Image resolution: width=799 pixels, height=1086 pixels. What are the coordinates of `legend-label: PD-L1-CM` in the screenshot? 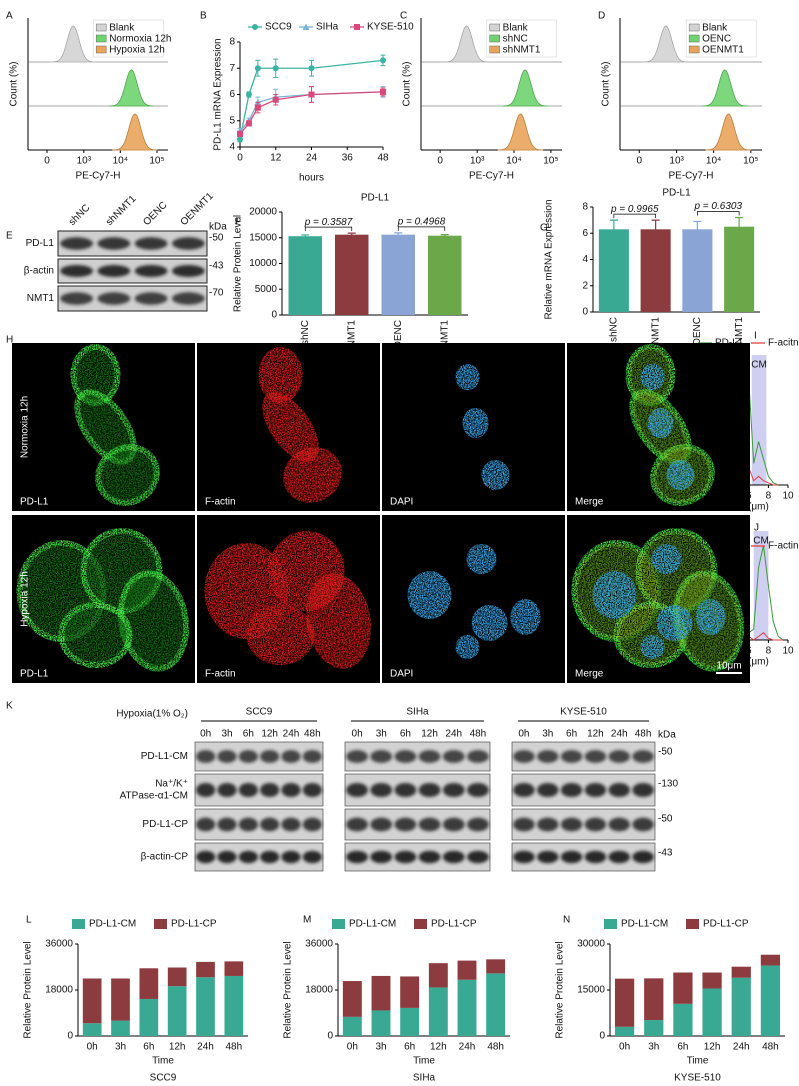 It's located at (372, 924).